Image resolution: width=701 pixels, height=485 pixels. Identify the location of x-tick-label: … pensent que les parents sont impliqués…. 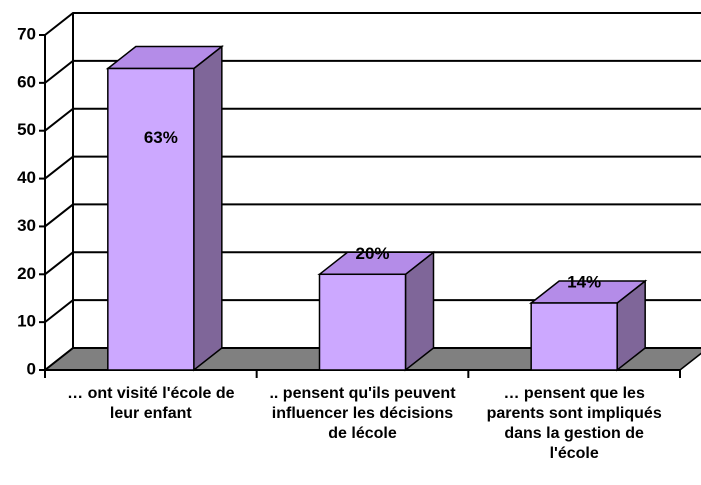
(574, 423).